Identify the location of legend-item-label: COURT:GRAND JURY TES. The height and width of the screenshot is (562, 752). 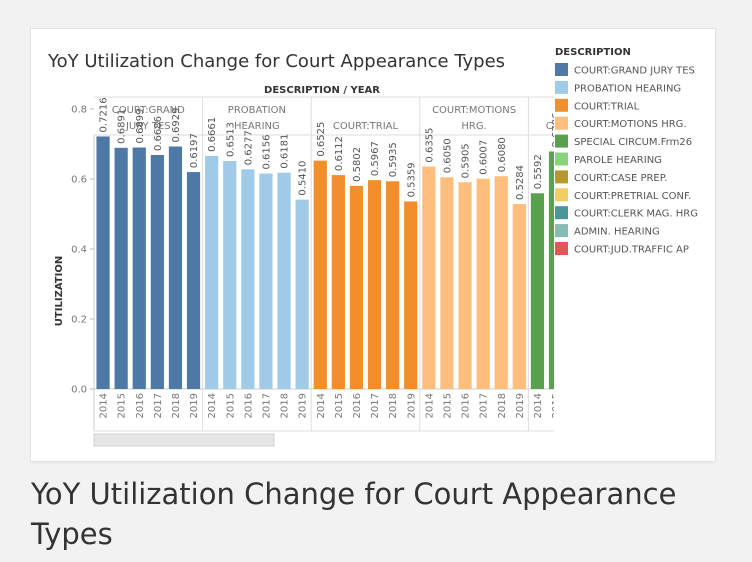
(634, 71).